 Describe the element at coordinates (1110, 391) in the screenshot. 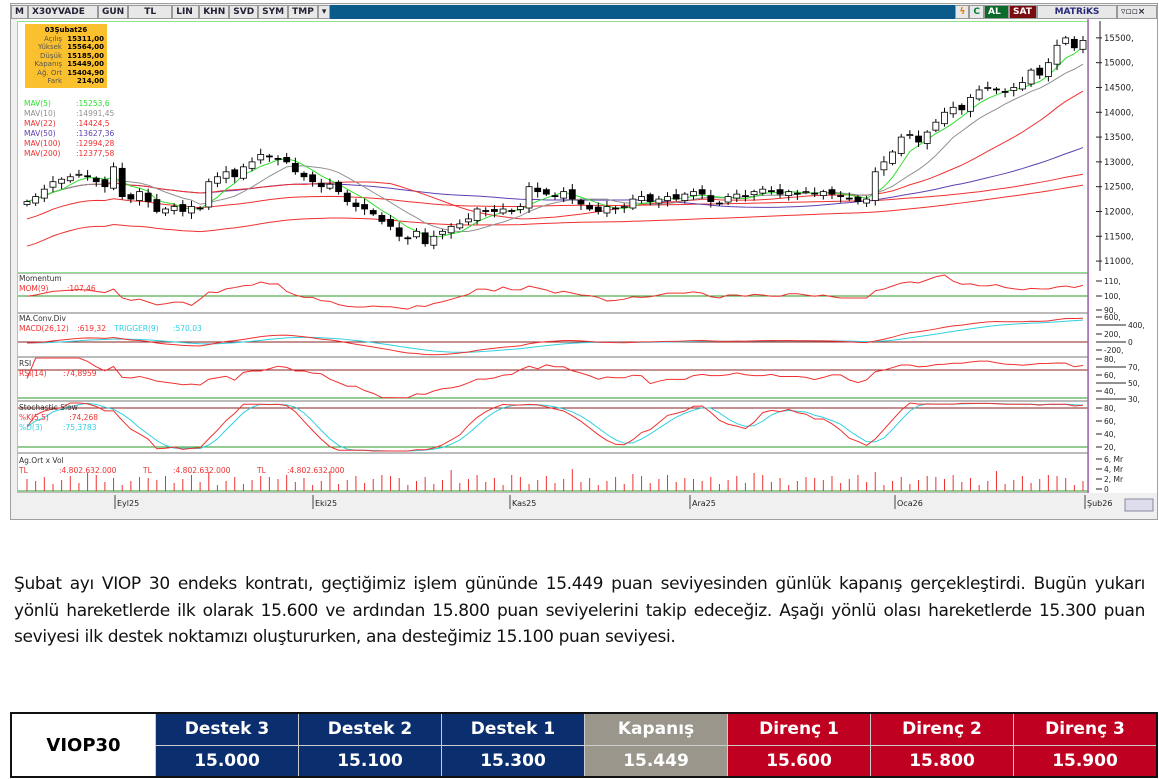

I see `rsi-tick-label: 40,` at that location.